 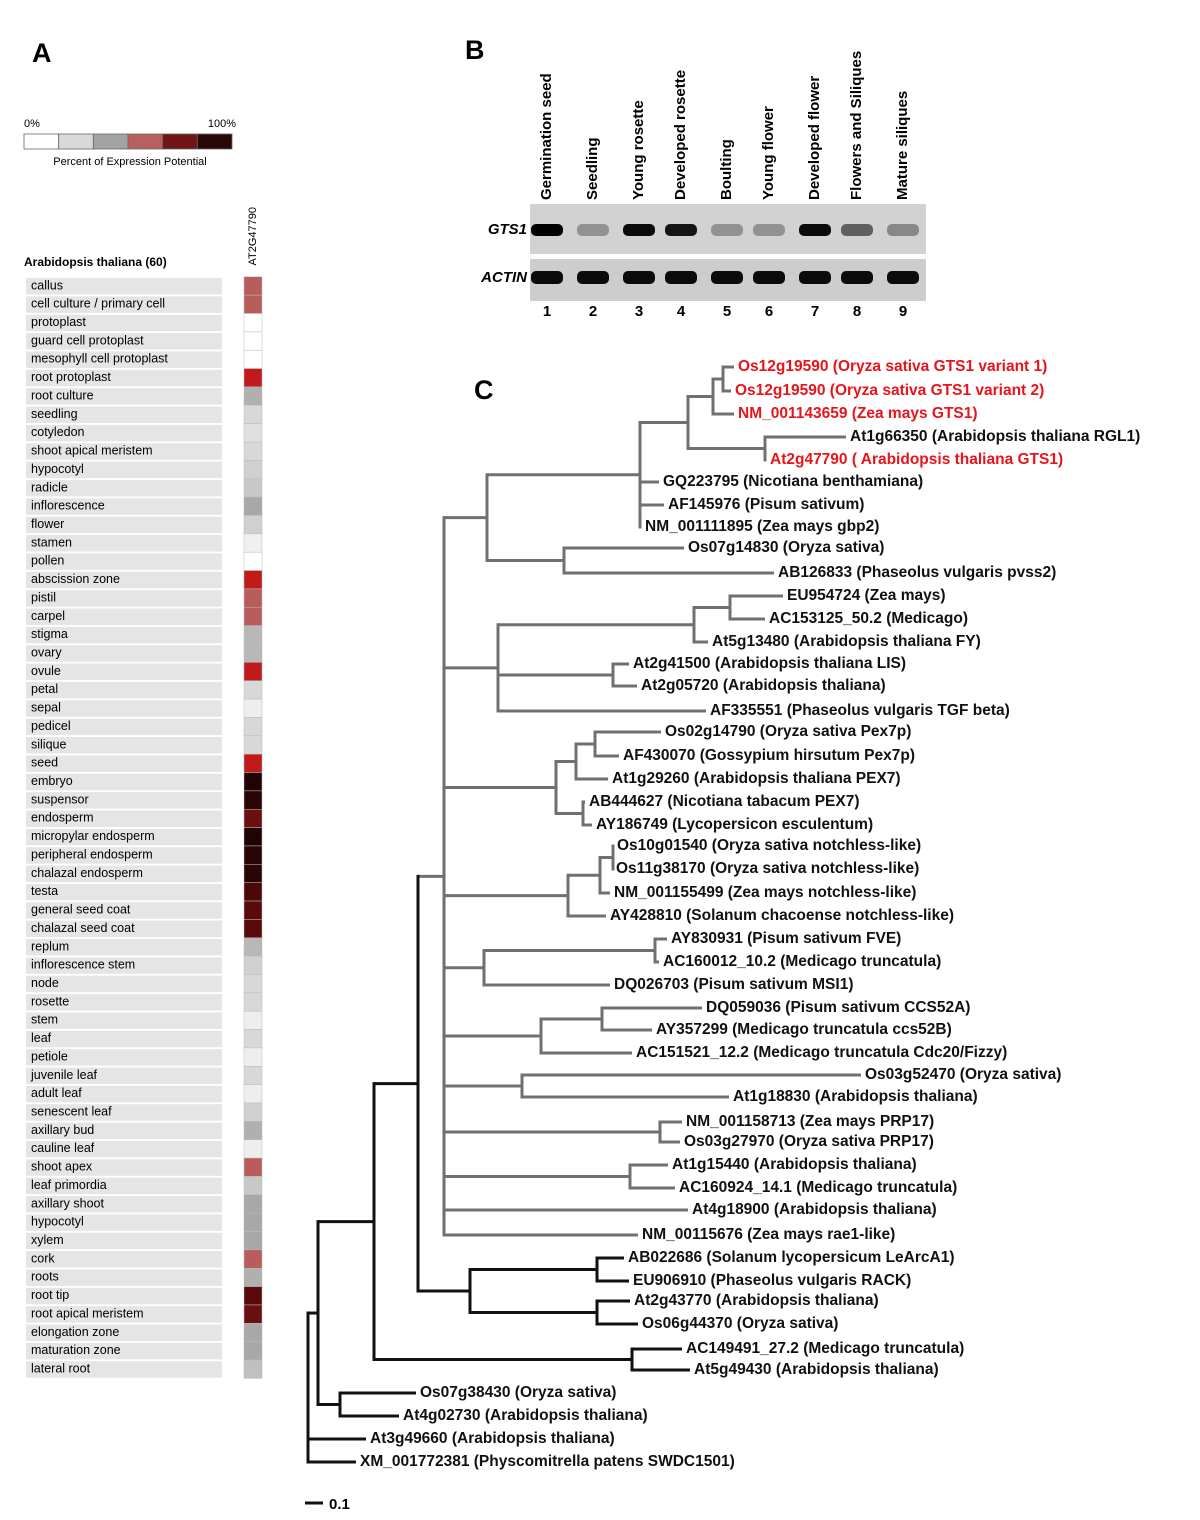 What do you see at coordinates (43, 597) in the screenshot?
I see `tissue-label: pistil` at bounding box center [43, 597].